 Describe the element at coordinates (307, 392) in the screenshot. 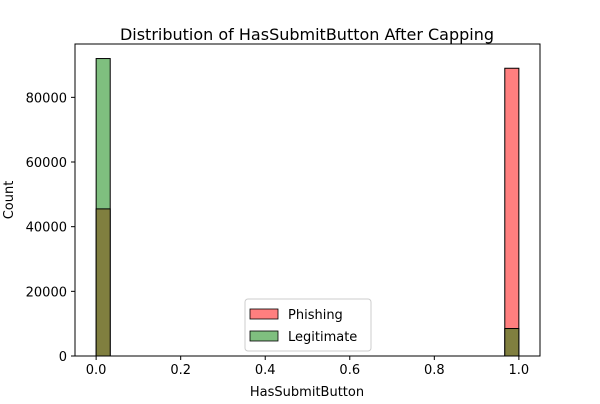

I see `x-axis-label: HasSubmitButton` at that location.